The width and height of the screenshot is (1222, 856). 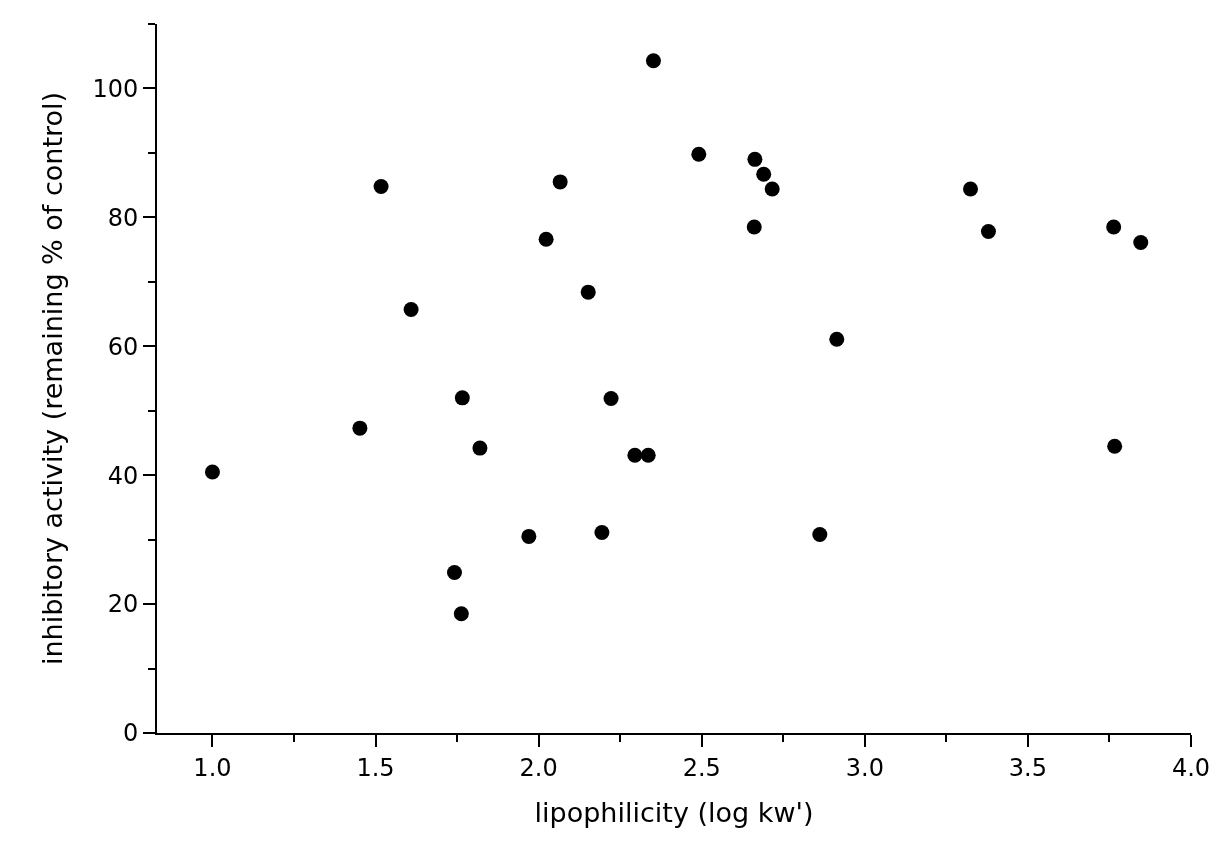 What do you see at coordinates (1027, 767) in the screenshot?
I see `x-tick-label: 3.5` at bounding box center [1027, 767].